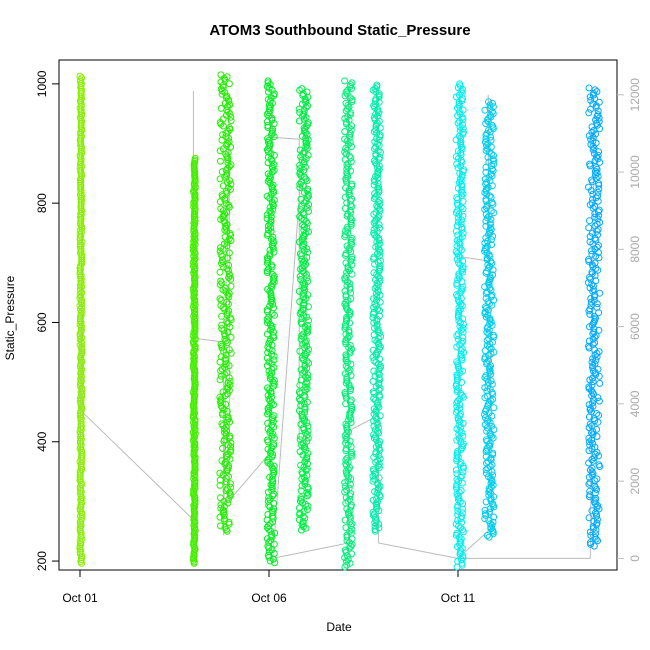  I want to click on y-axis-label: Static_Pressure, so click(10, 317).